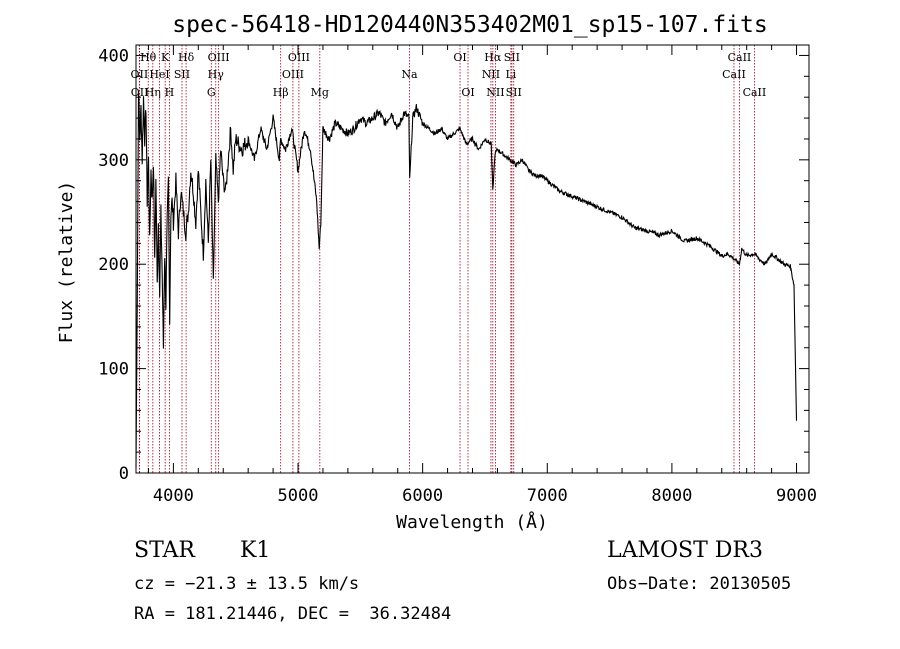 This screenshot has height=649, width=900. What do you see at coordinates (422, 496) in the screenshot?
I see `x-tick-label: 6000` at bounding box center [422, 496].